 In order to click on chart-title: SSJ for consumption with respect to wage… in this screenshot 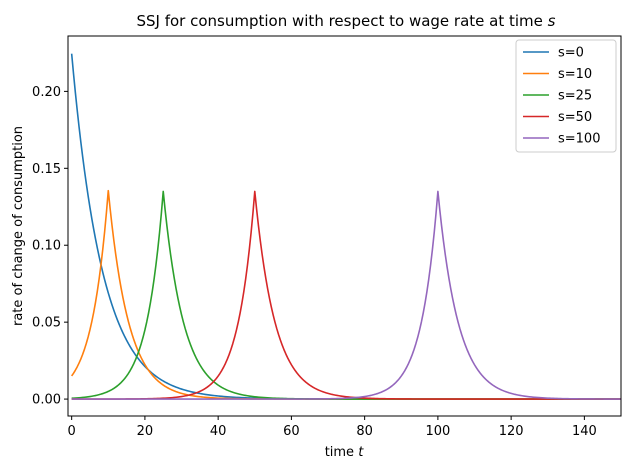, I will do `click(345, 21)`.